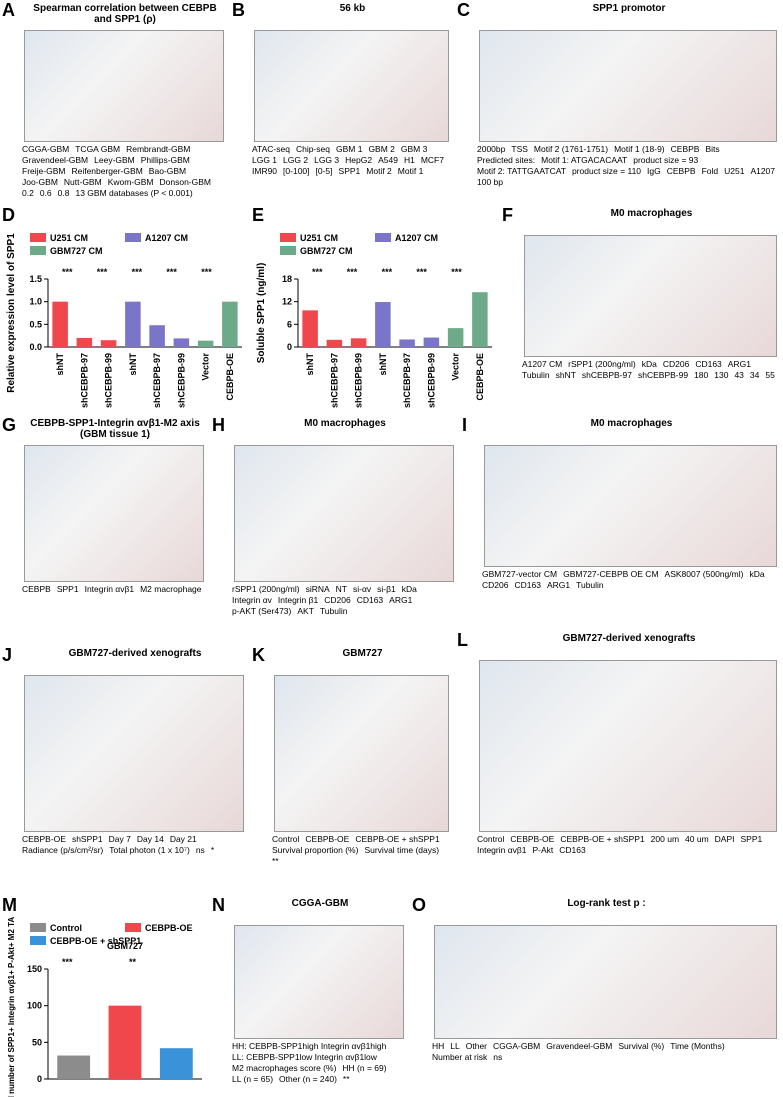 Image resolution: width=783 pixels, height=1097 pixels. I want to click on panel-label: G, so click(9, 425).